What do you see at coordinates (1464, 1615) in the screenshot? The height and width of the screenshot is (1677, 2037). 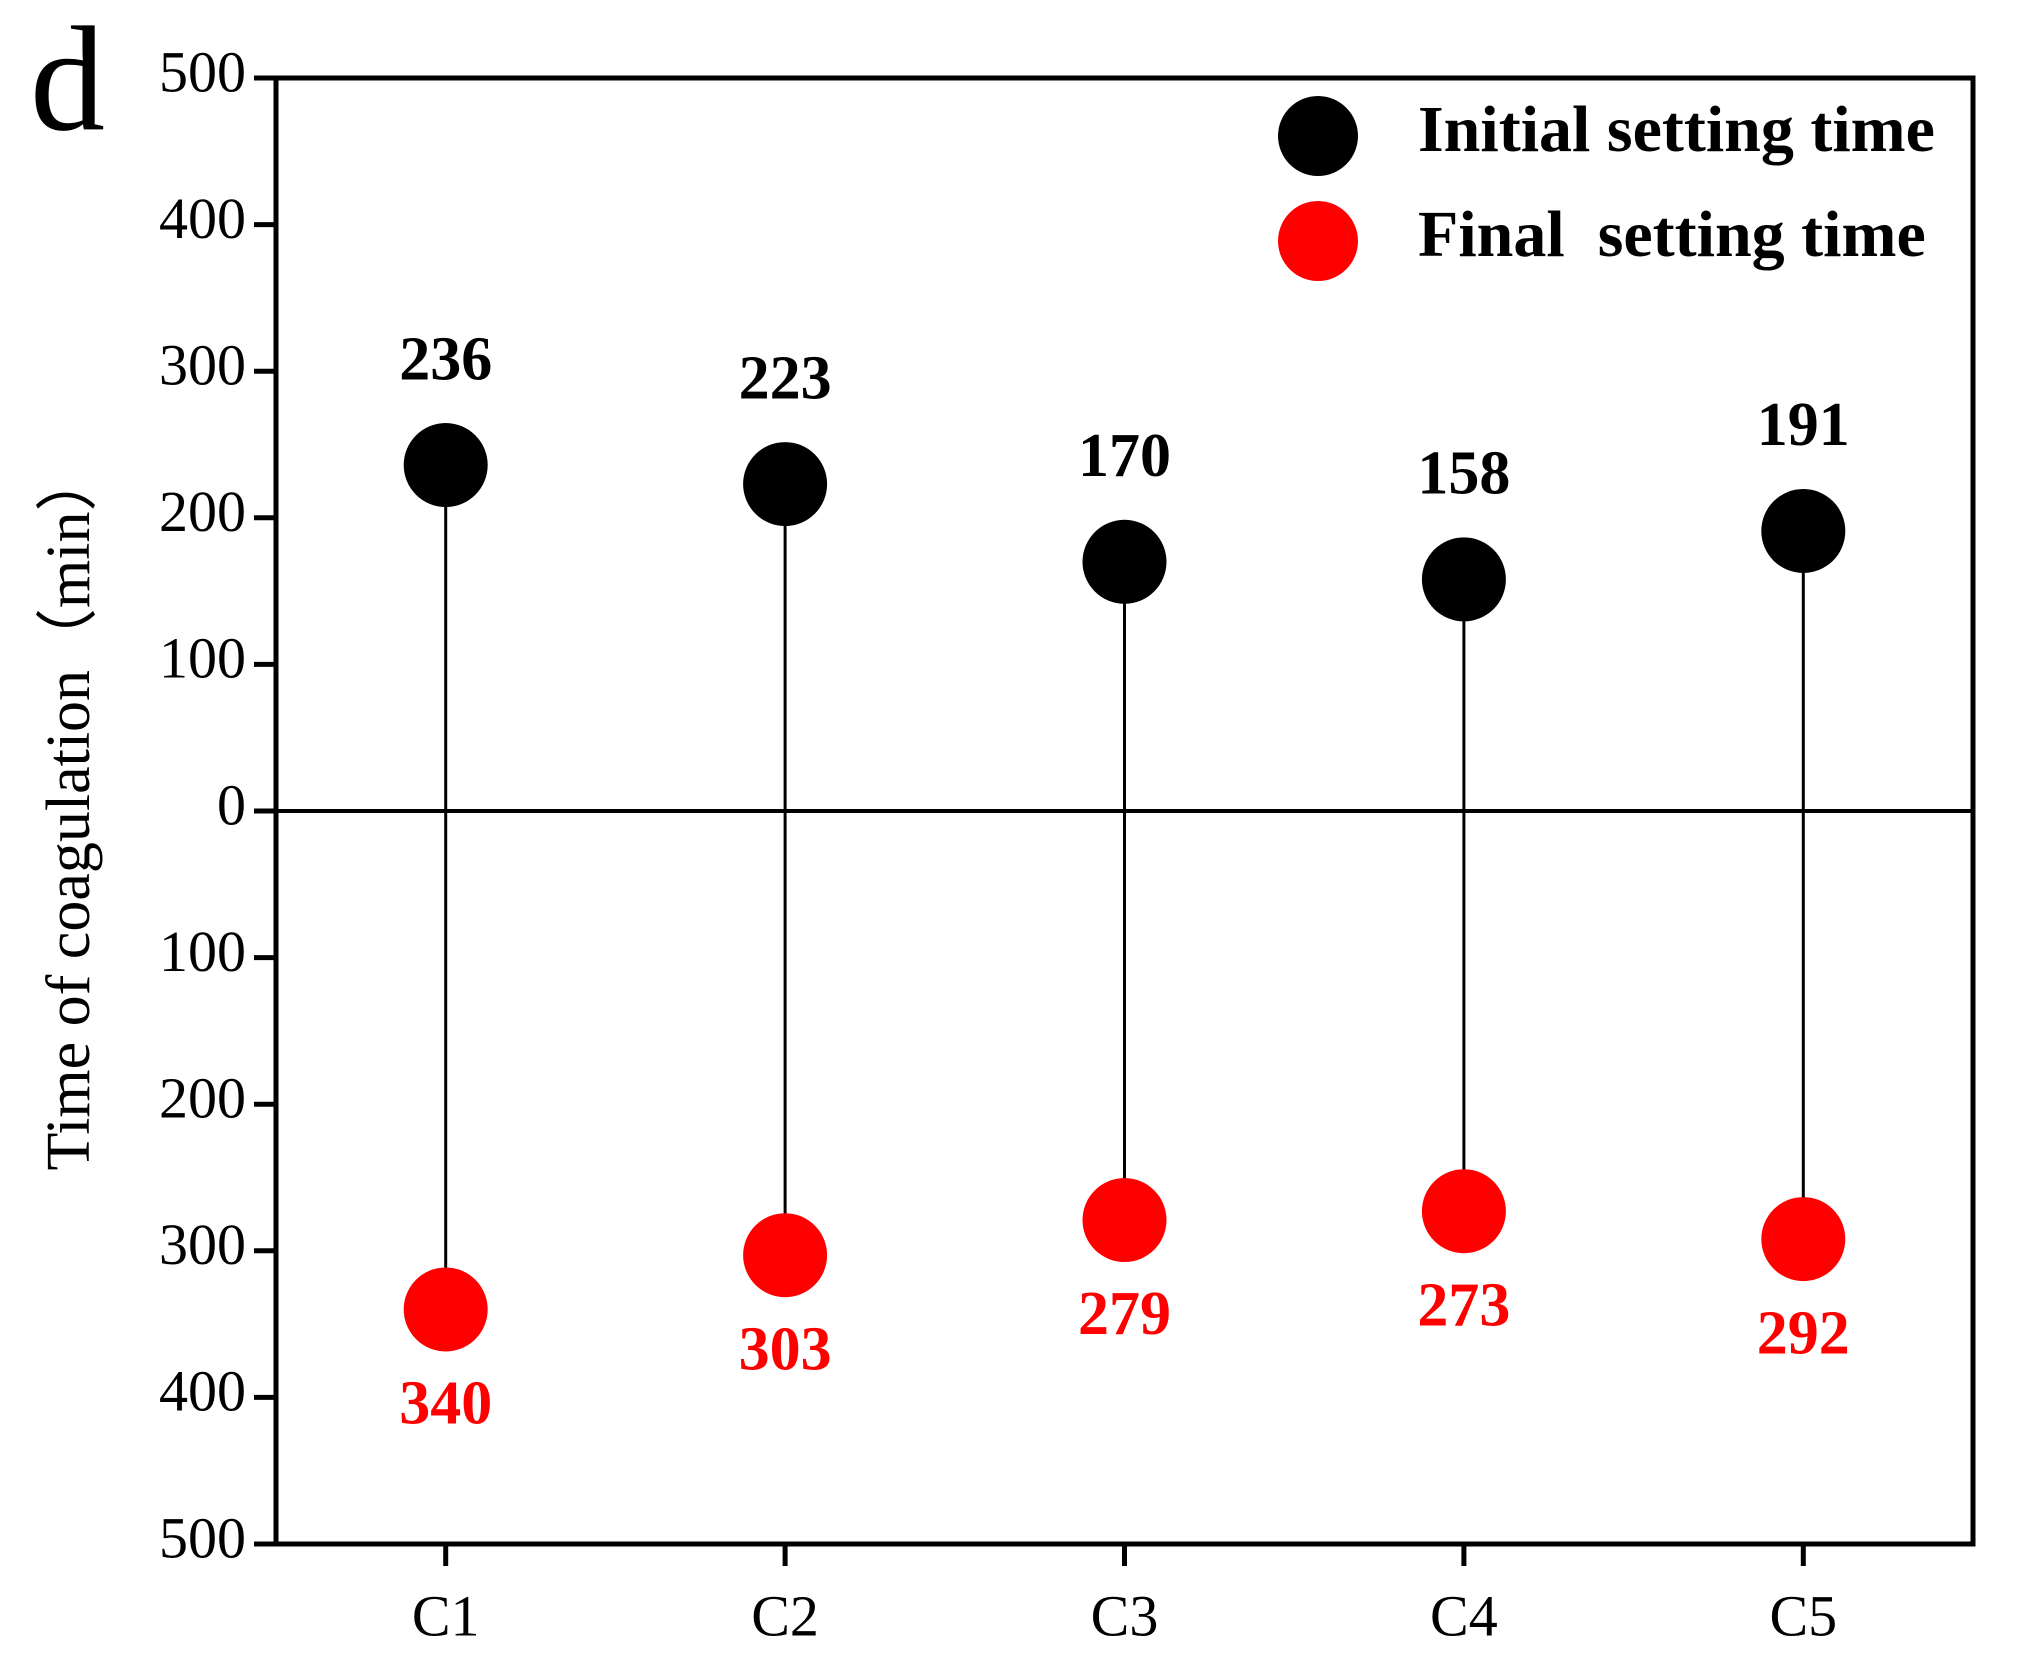 I see `x-tick-label: C4` at bounding box center [1464, 1615].